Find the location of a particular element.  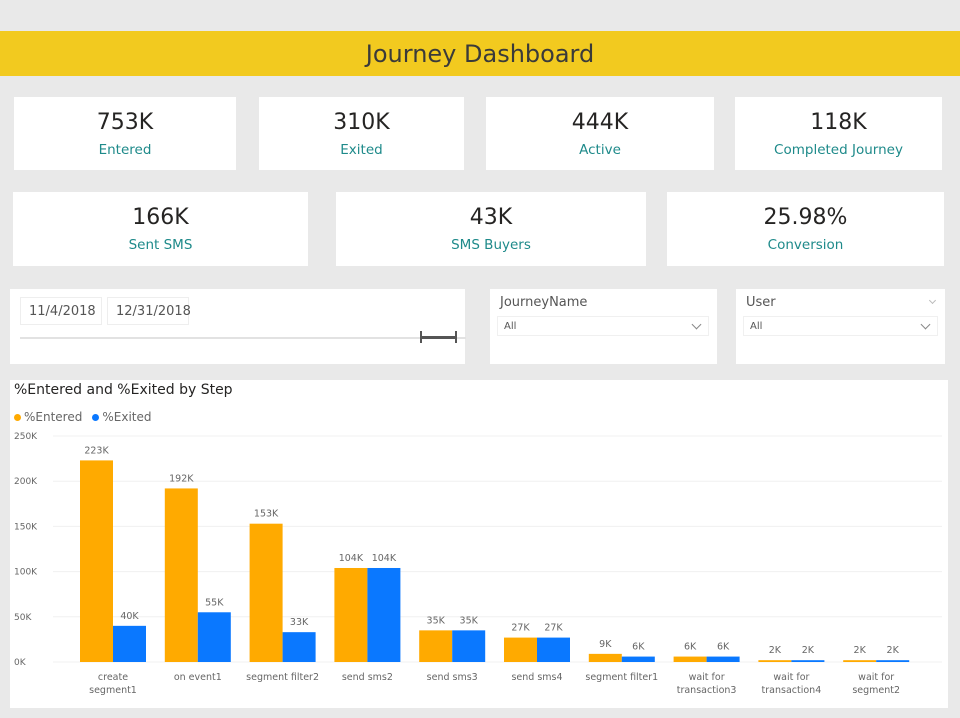

kpi-label: Active is located at coordinates (600, 149).